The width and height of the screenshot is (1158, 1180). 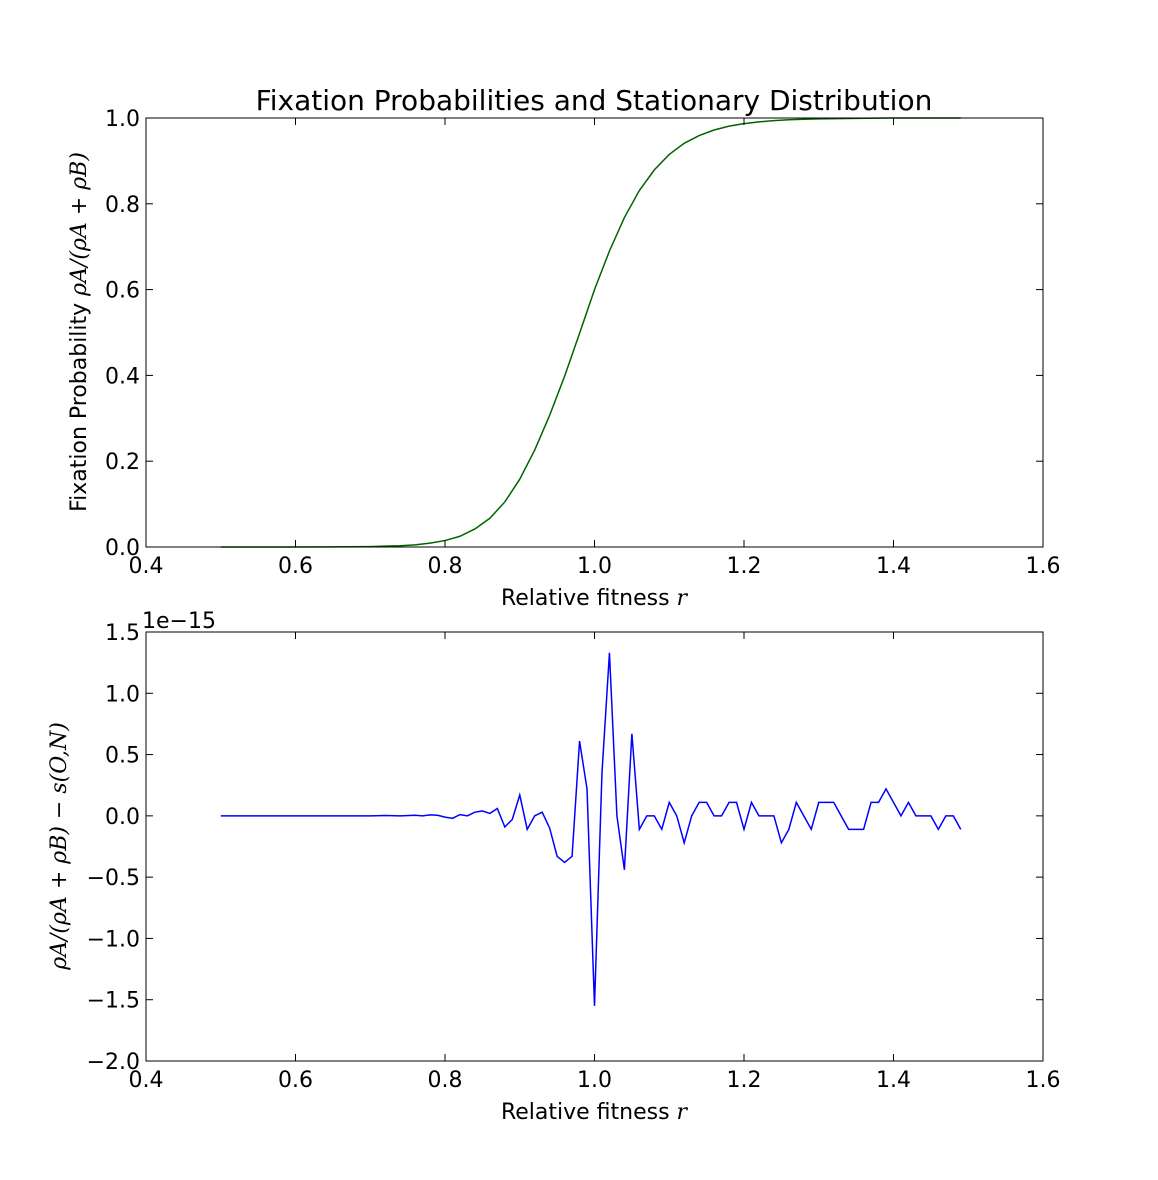 I want to click on bottom-y-tick-label: −0.5, so click(x=113, y=878).